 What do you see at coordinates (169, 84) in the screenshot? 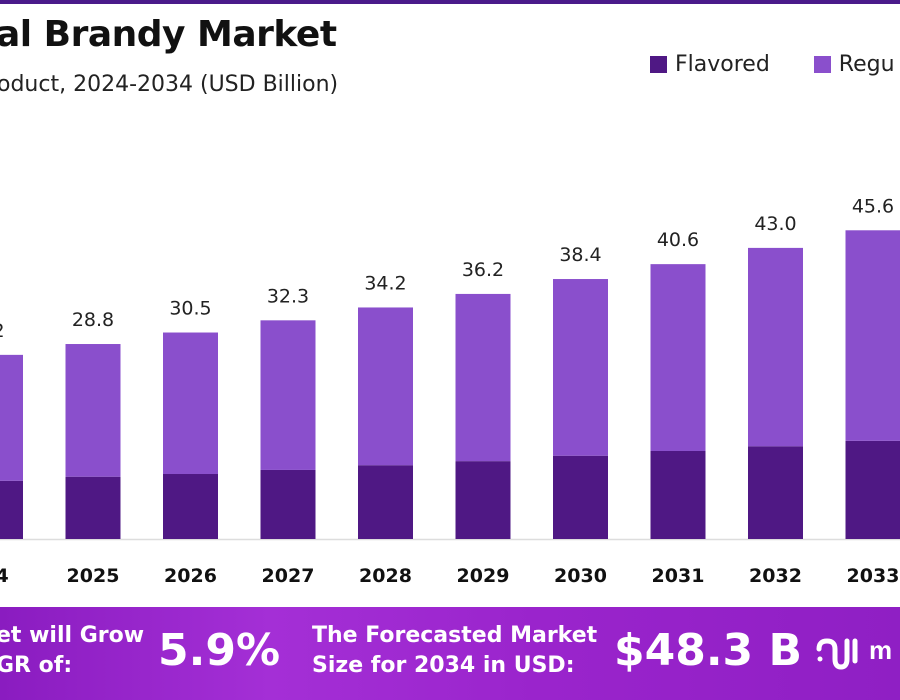
I see `chart-subtitle: oduct, 2024-2034 (USD Billion)` at bounding box center [169, 84].